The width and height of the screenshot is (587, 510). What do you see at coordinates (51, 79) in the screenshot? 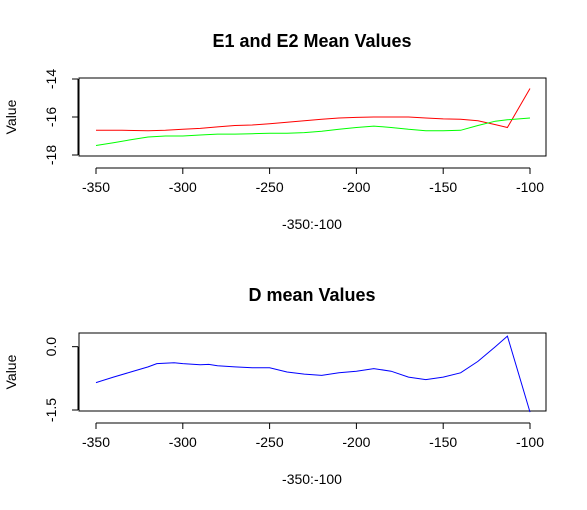
I see `y-tick-label: -14` at bounding box center [51, 79].